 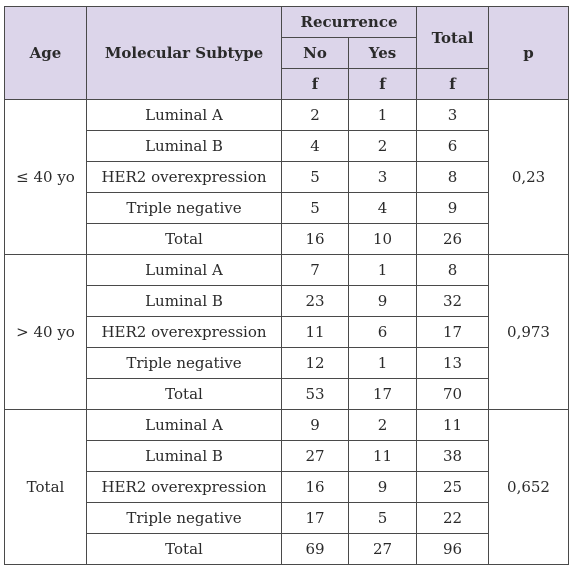 What do you see at coordinates (382, 177) in the screenshot?
I see `recurrence-yes-cell: 3` at bounding box center [382, 177].